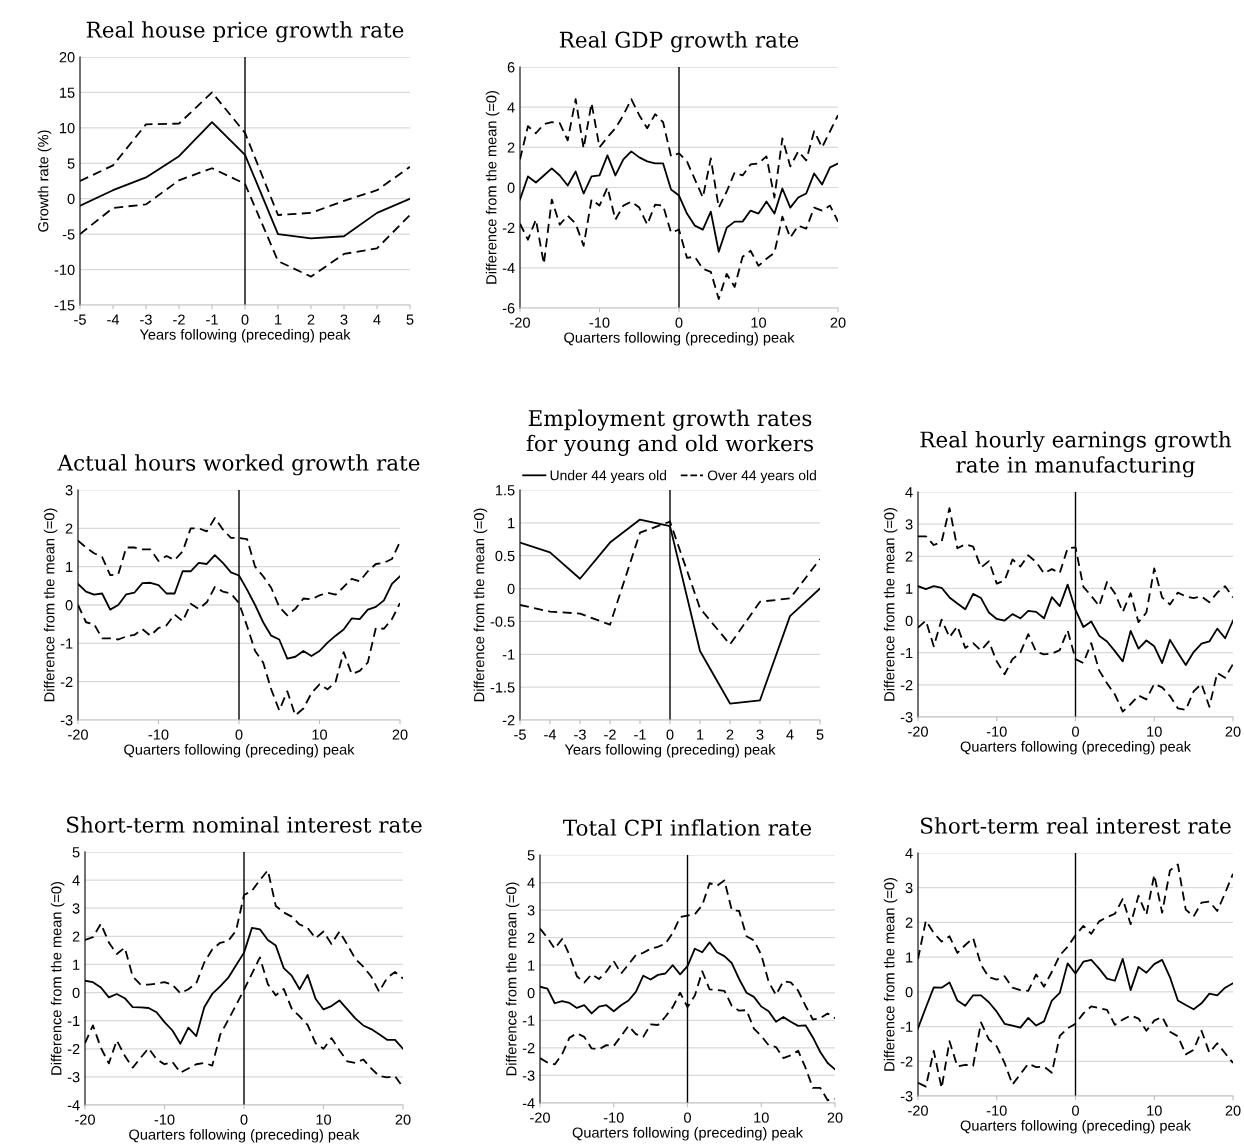 The height and width of the screenshot is (1147, 1244). What do you see at coordinates (687, 827) in the screenshot?
I see `chart-title: Total CPI inflation rate` at bounding box center [687, 827].